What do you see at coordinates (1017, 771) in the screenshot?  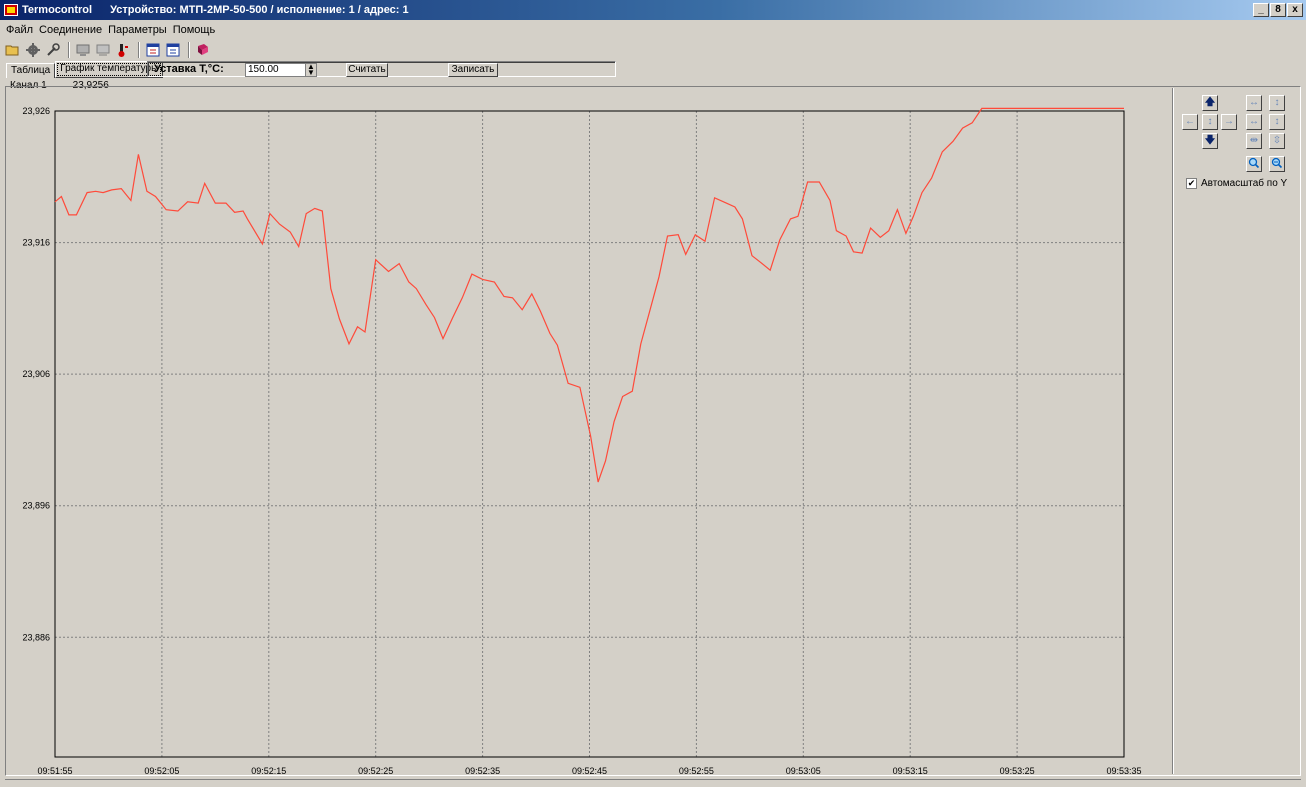 I see `x-tick-label: 09:53:25` at bounding box center [1017, 771].